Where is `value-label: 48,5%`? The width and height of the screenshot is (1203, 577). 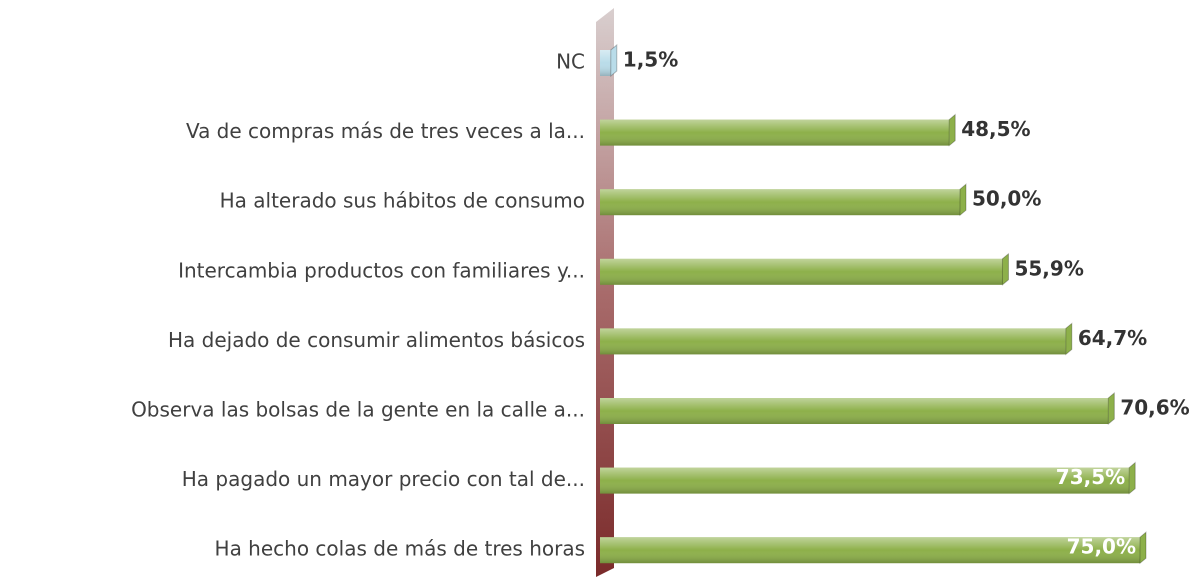 value-label: 48,5% is located at coordinates (995, 129).